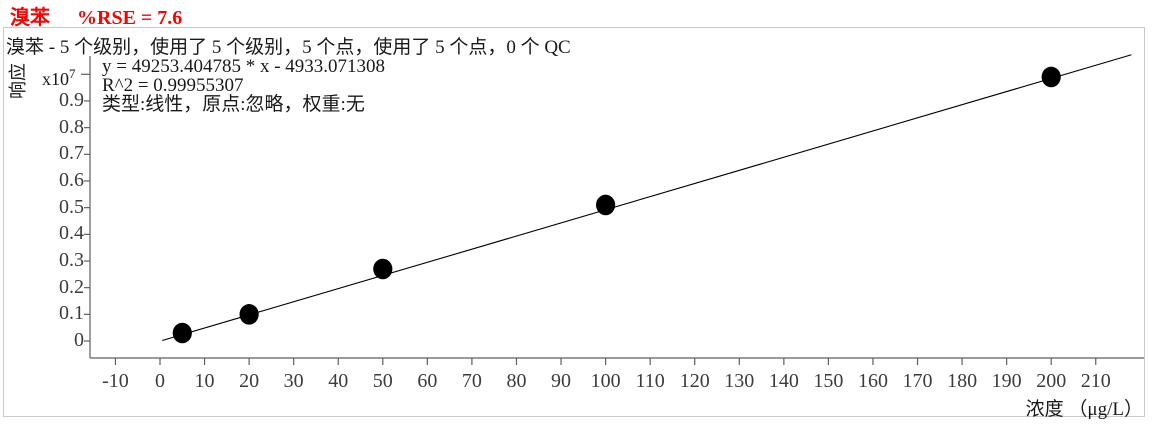 The width and height of the screenshot is (1156, 429). What do you see at coordinates (1095, 381) in the screenshot?
I see `x-tick-label: 210` at bounding box center [1095, 381].